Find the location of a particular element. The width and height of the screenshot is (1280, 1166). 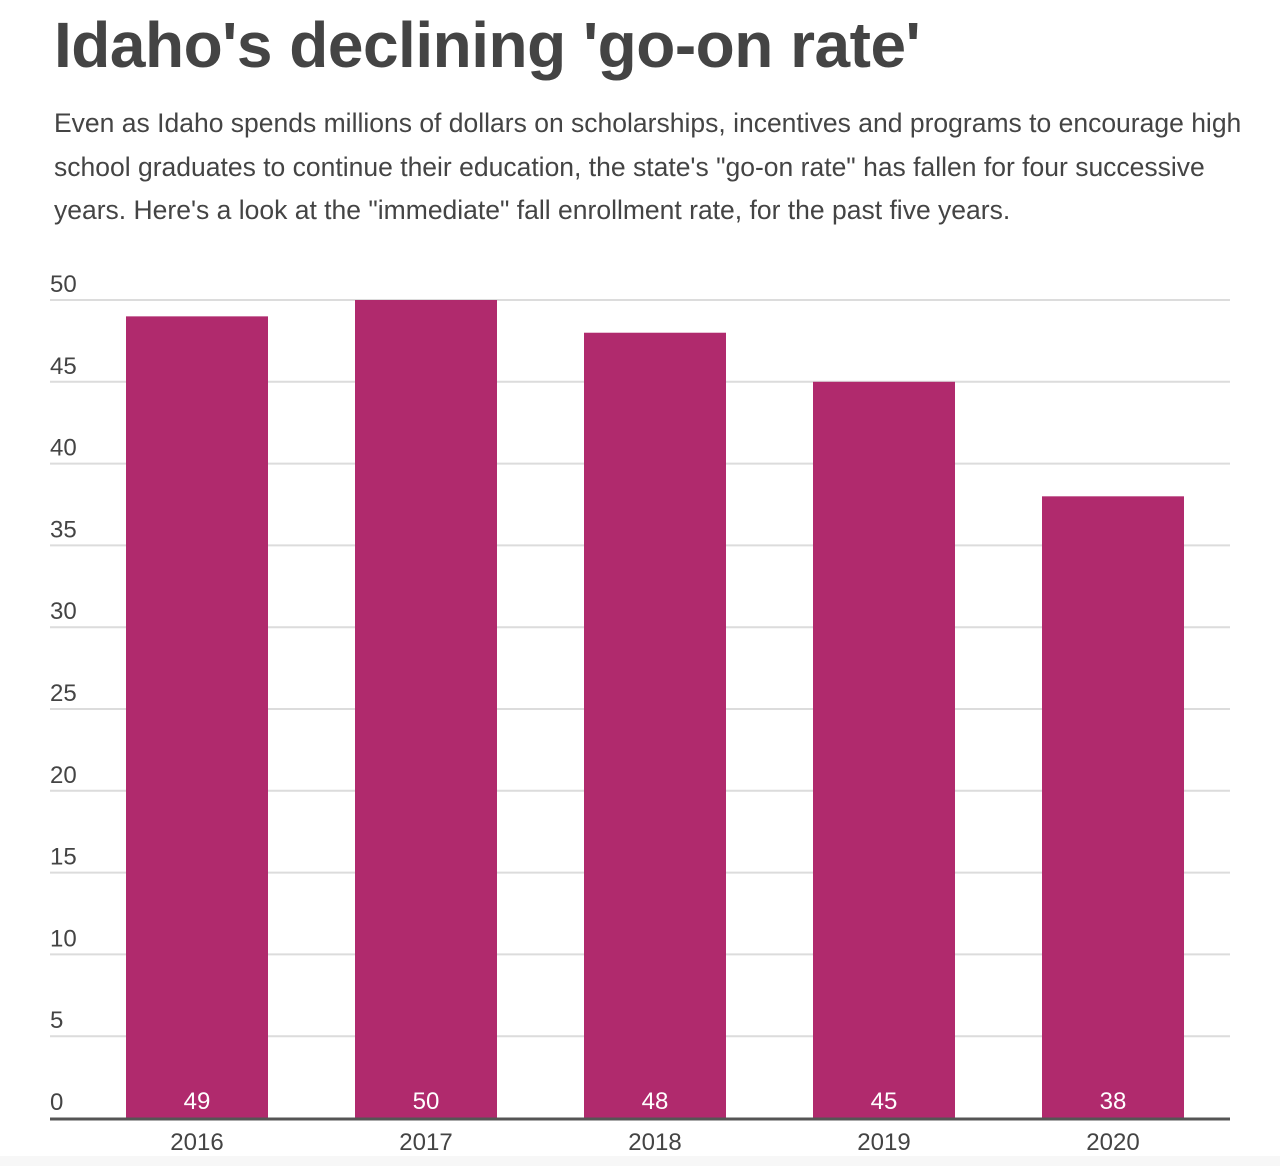

data-label: 48 is located at coordinates (655, 1101).